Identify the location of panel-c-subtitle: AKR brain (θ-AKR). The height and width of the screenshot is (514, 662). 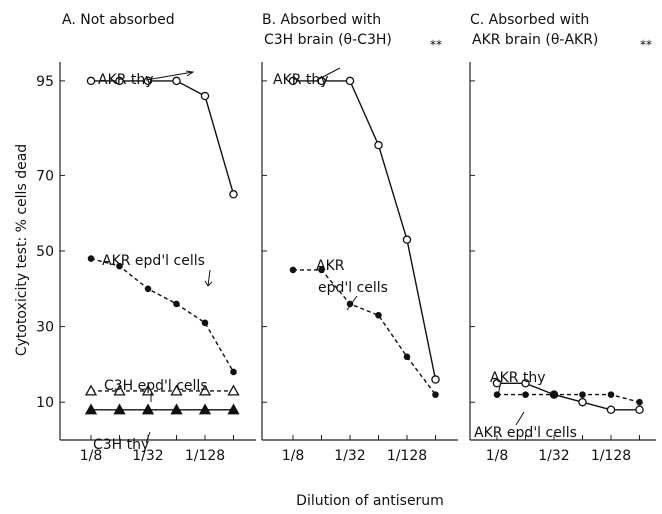
(535, 40).